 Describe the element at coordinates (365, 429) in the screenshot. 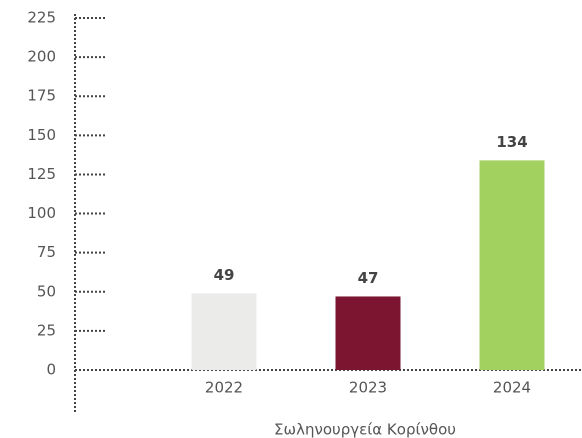

I see `x-axis-label: Σωληνουργεία Κορίνθου` at that location.